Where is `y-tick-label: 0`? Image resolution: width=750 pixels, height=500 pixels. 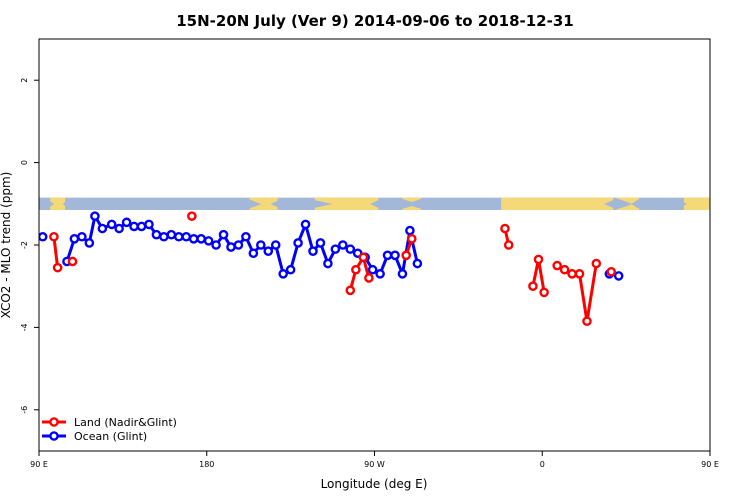 y-tick-label: 0 is located at coordinates (24, 162).